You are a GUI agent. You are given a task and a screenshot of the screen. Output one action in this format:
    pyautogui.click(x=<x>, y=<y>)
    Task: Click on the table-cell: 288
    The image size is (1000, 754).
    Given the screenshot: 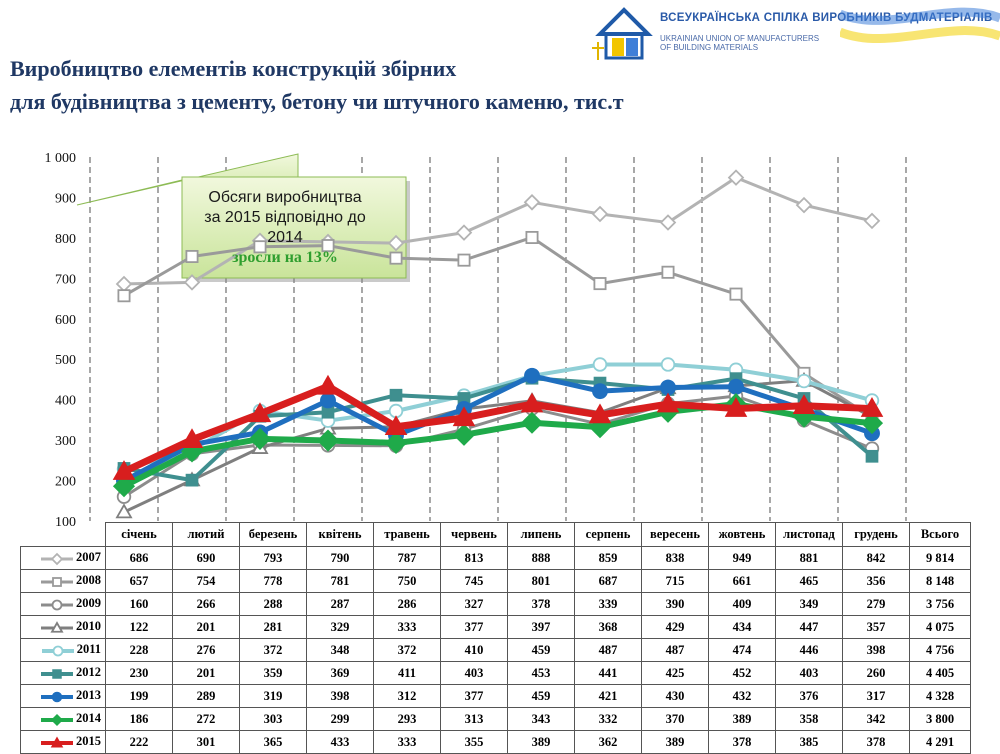 What is the action you would take?
    pyautogui.click(x=273, y=604)
    